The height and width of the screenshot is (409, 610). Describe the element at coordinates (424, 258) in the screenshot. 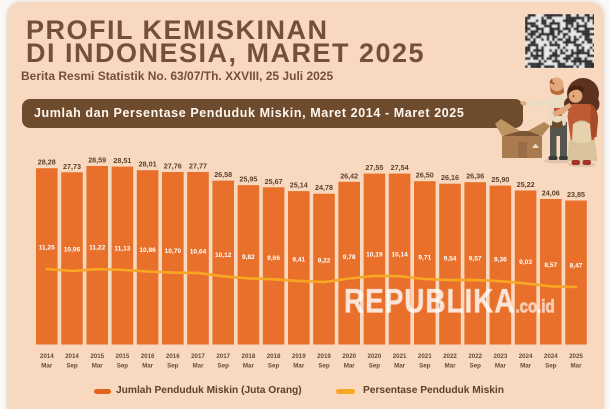

I see `svg-text: 9,71` at that location.